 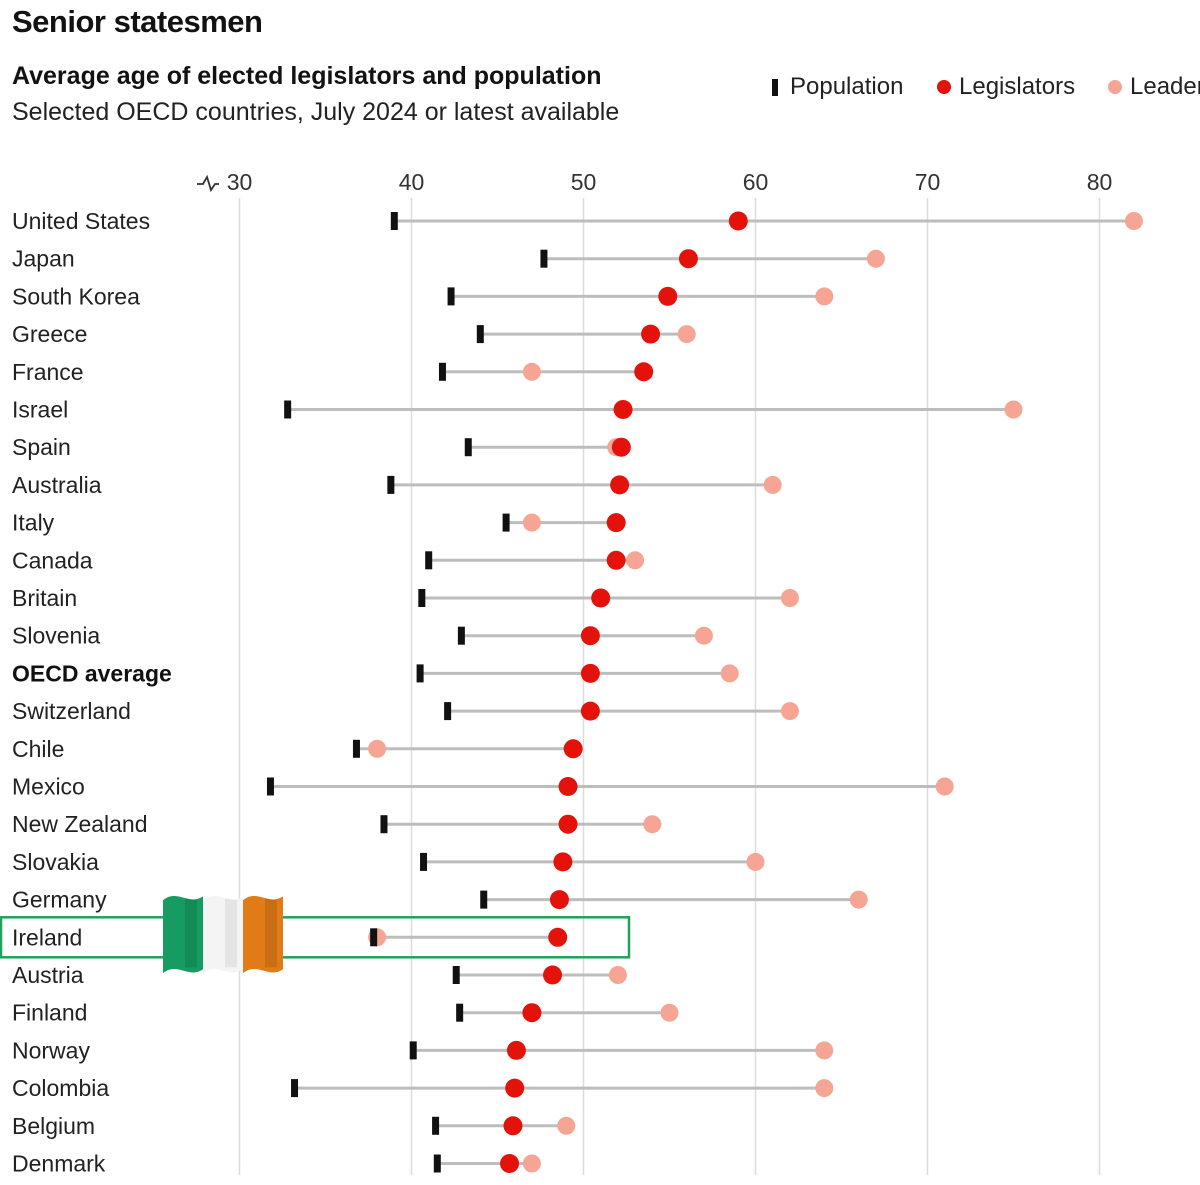 What do you see at coordinates (80, 824) in the screenshot?
I see `row-label-new-zealand: New Zealand` at bounding box center [80, 824].